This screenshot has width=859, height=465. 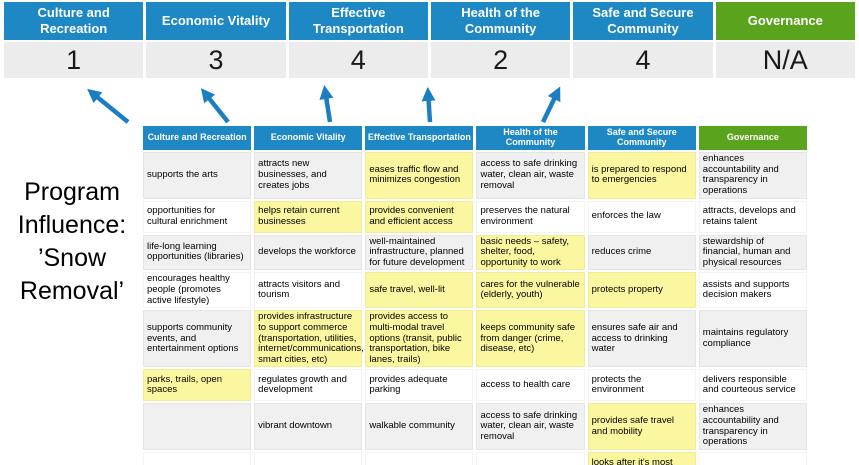 I want to click on summary-col-health-of-the-community: Health of the Community 2, so click(x=500, y=40).